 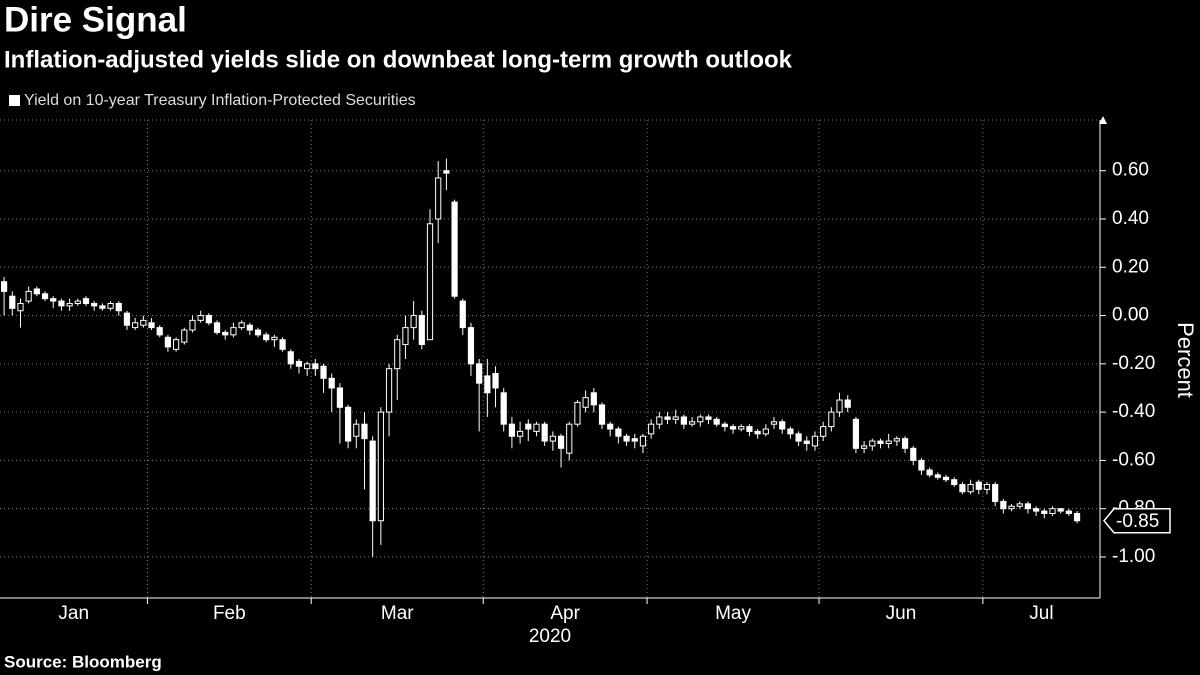 I want to click on source: Source: Bloomberg, so click(x=83, y=661).